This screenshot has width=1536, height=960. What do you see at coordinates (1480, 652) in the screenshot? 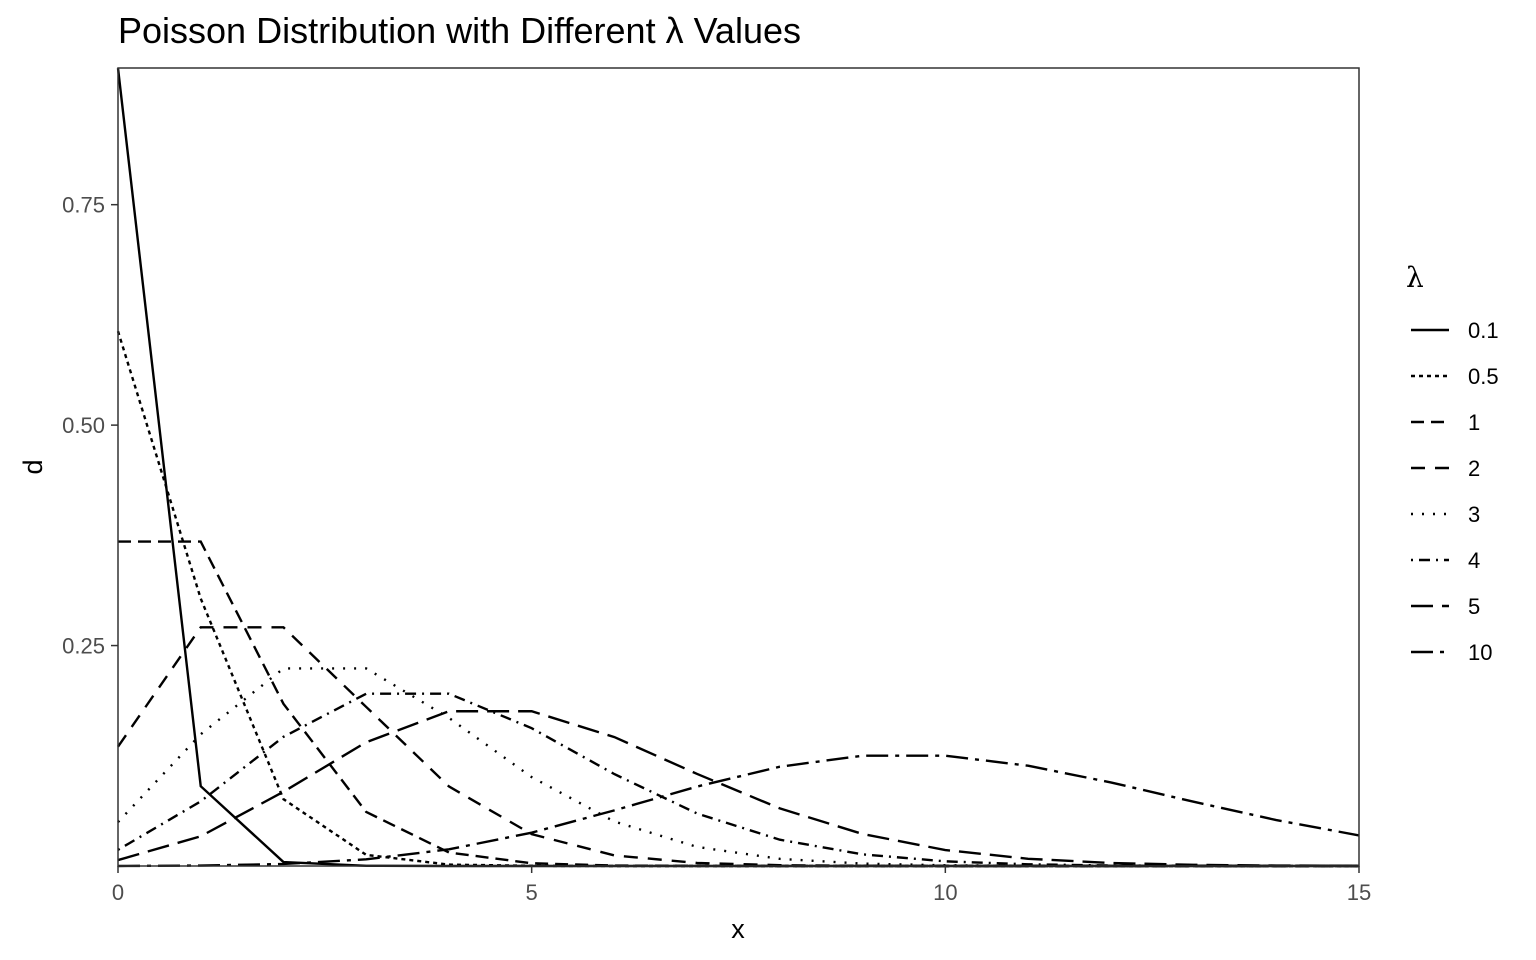
I see `legend-label-10: 10` at bounding box center [1480, 652].